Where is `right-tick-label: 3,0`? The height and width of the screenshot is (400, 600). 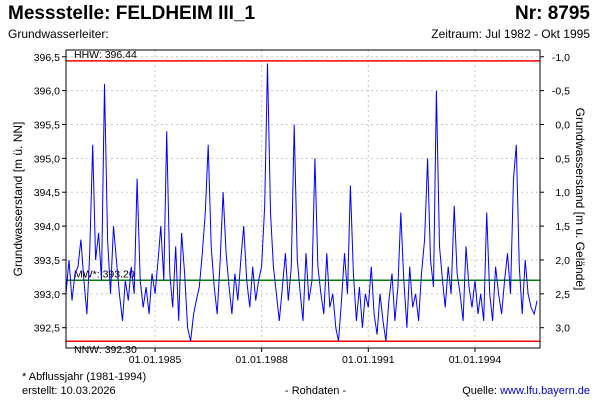 right-tick-label: 3,0 is located at coordinates (562, 329).